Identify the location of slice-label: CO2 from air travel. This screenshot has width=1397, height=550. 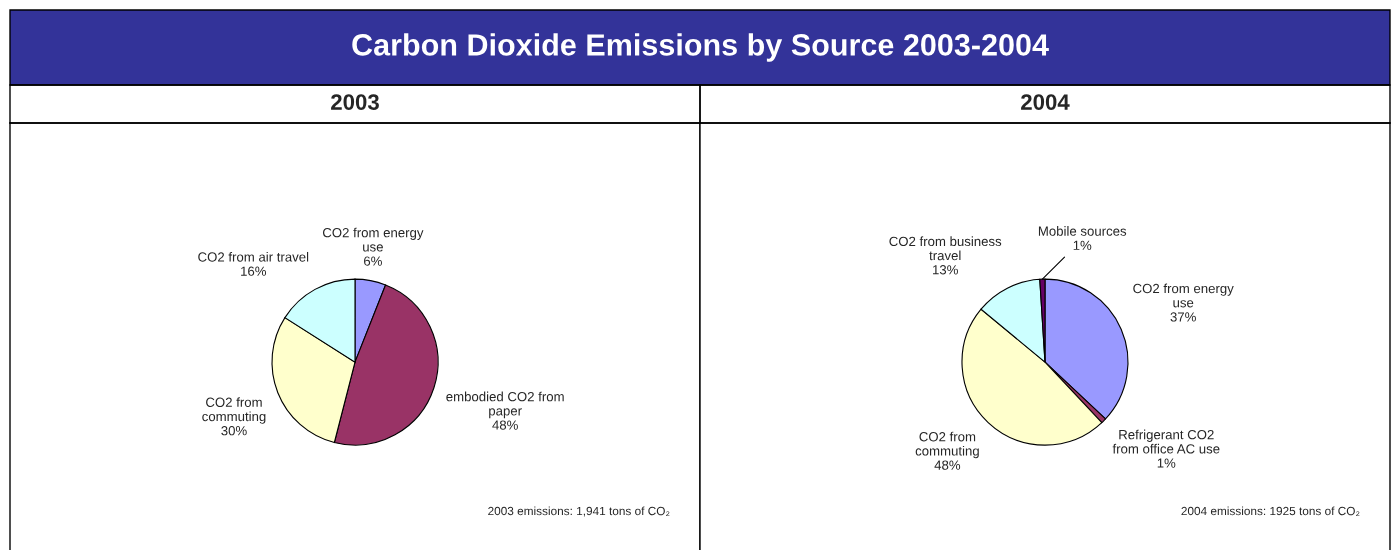
(253, 256).